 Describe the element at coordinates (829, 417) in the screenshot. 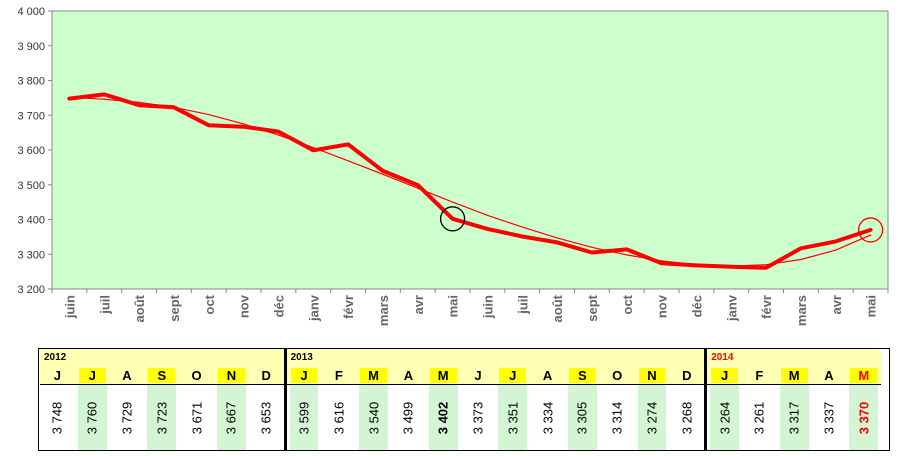

I see `value-text: 3 337` at that location.